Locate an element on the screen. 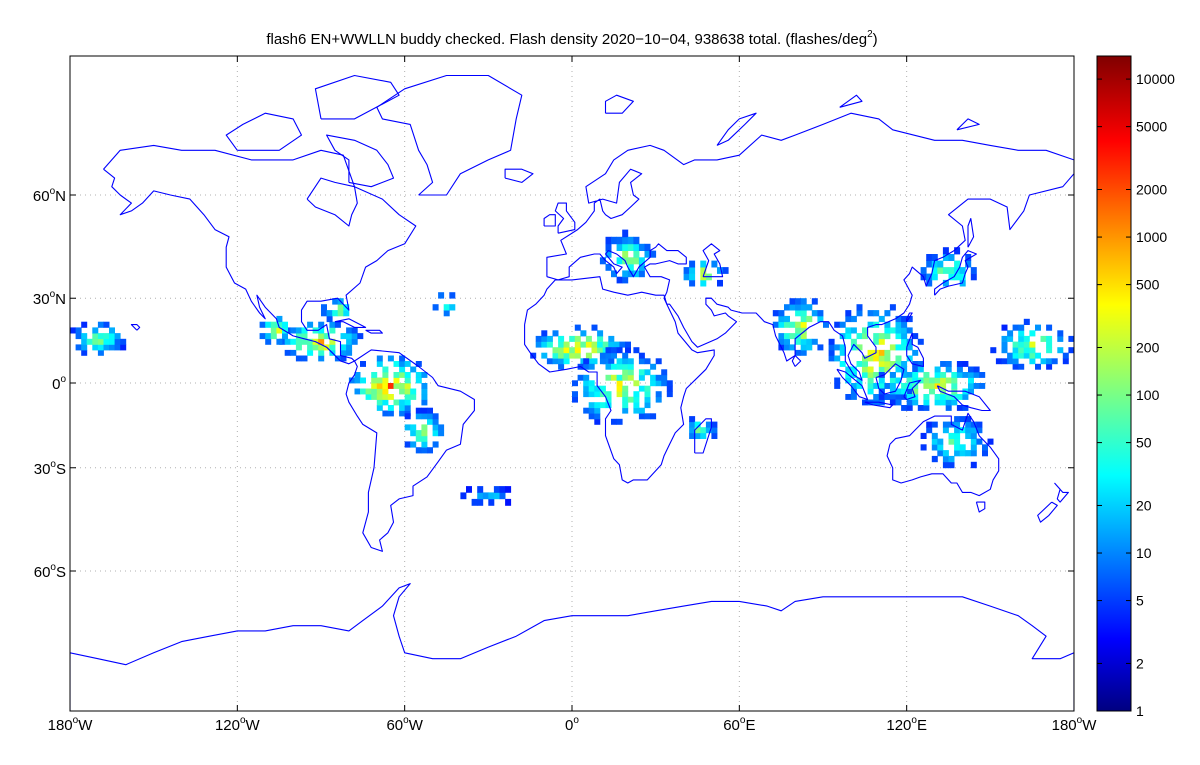  coastline-novaya-zemlya is located at coordinates (736, 129).